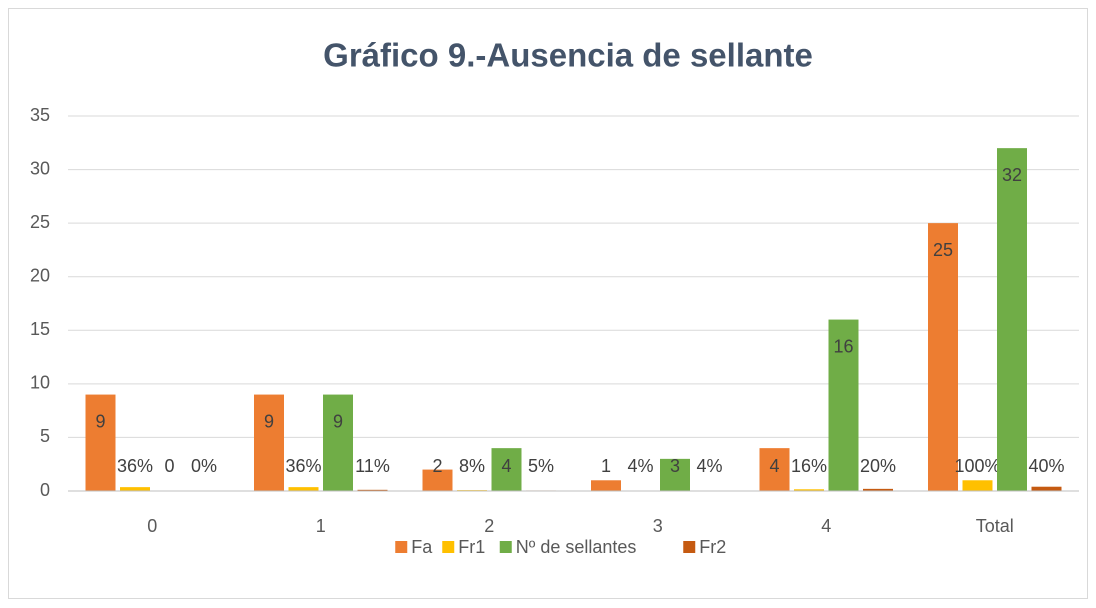 Image resolution: width=1096 pixels, height=608 pixels. What do you see at coordinates (658, 526) in the screenshot?
I see `x-tick-label: 3` at bounding box center [658, 526].